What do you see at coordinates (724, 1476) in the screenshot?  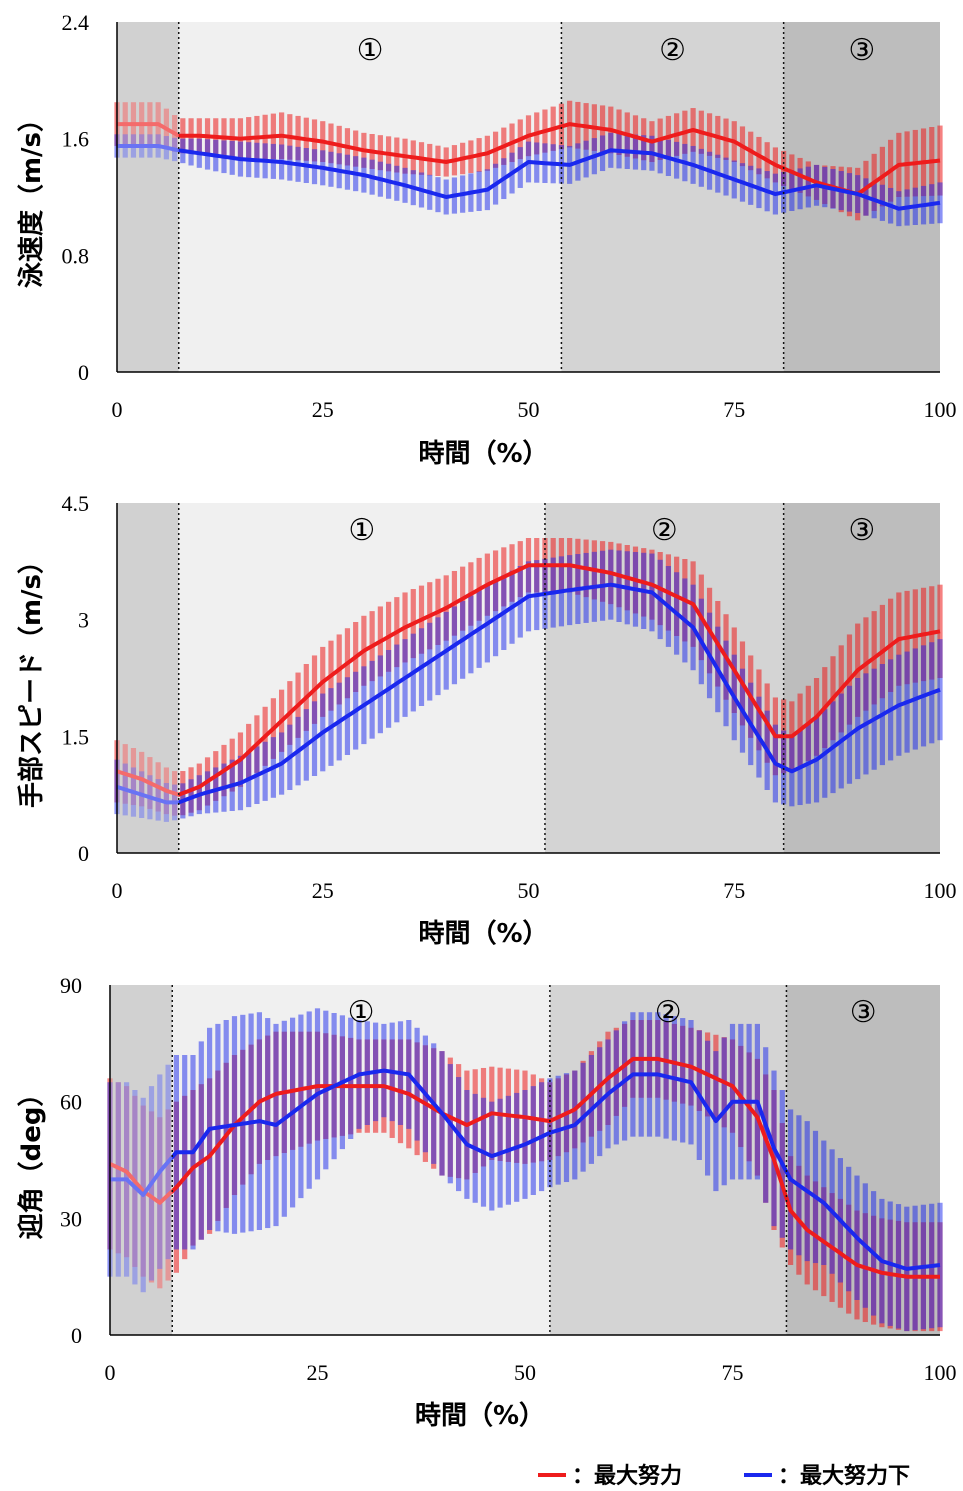 I see `legend: ：最大努力 ：最大努力下` at bounding box center [724, 1476].